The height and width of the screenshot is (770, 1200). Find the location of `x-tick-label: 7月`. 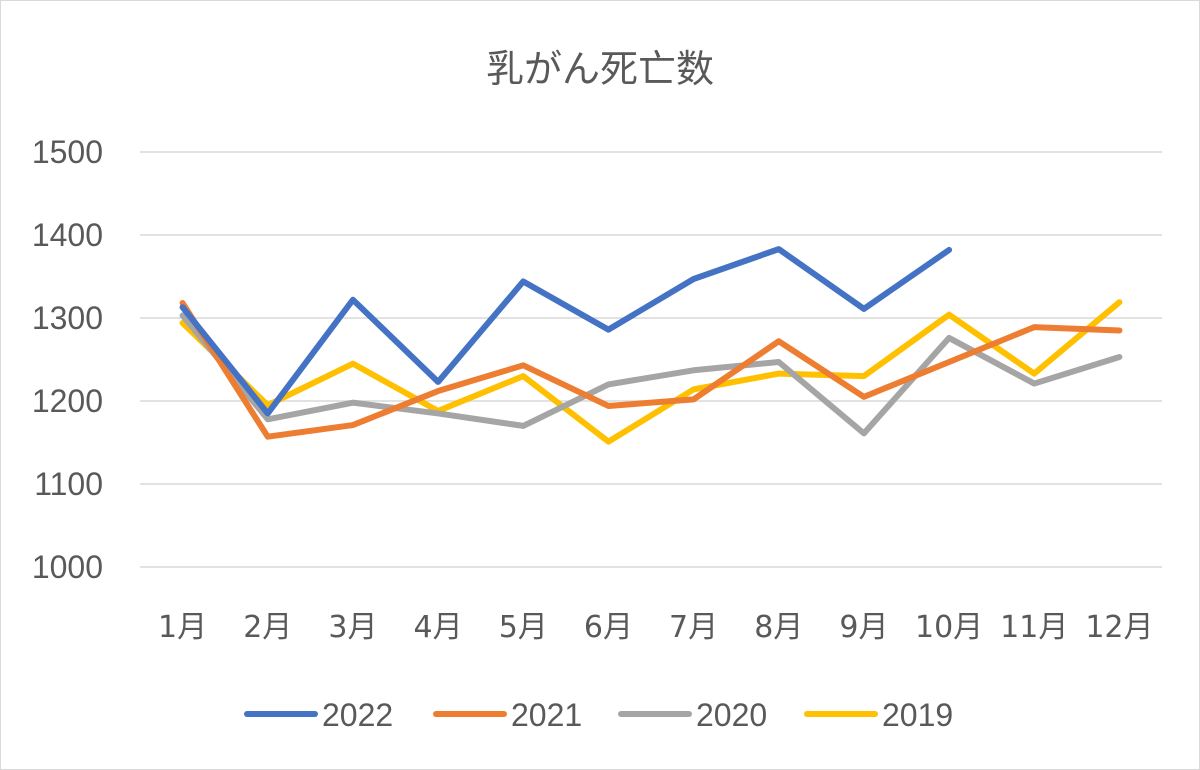

x-tick-label: 7月 is located at coordinates (693, 627).